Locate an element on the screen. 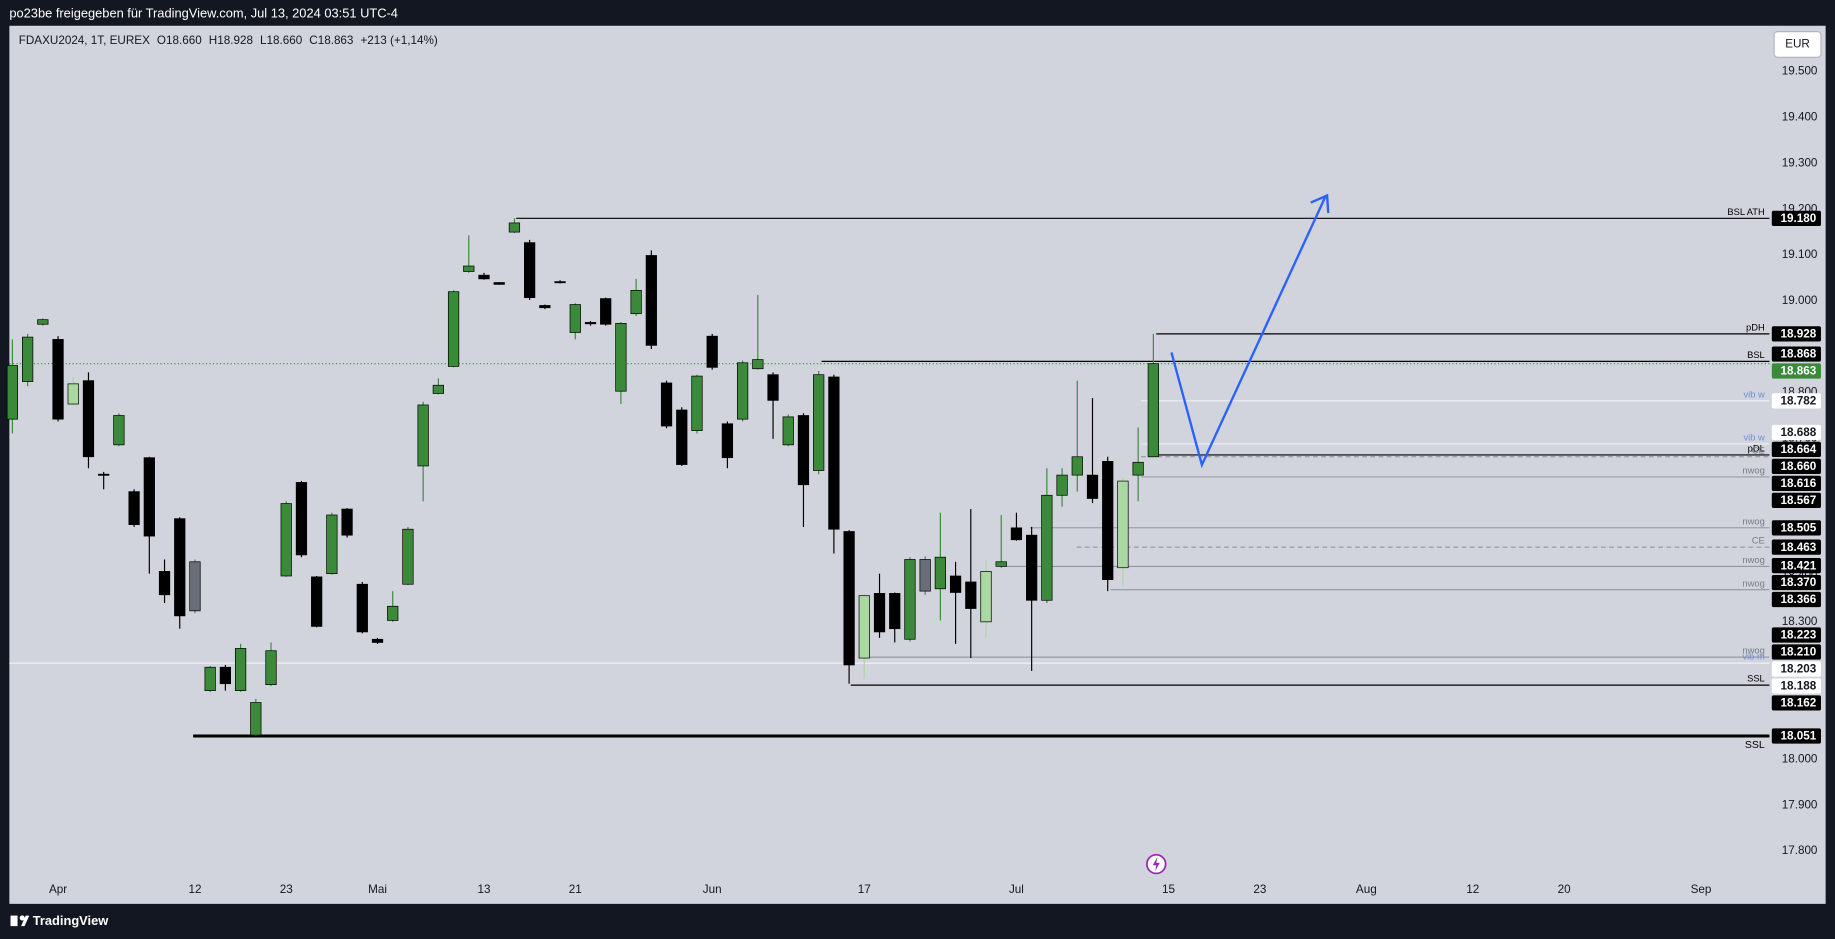 This screenshot has width=1835, height=939. price-label: 18.223 is located at coordinates (1799, 635).